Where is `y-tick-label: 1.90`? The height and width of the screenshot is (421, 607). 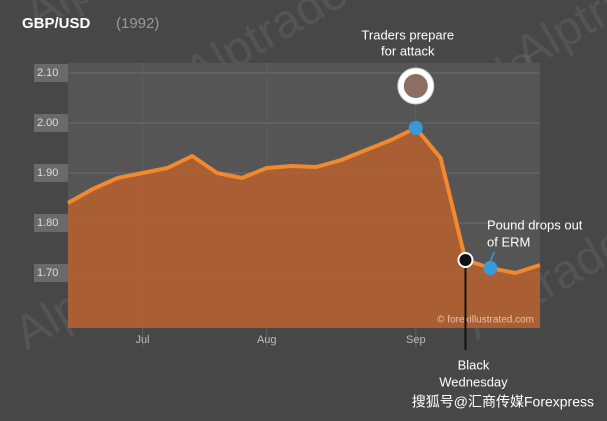
y-tick-label: 1.90 is located at coordinates (47, 173).